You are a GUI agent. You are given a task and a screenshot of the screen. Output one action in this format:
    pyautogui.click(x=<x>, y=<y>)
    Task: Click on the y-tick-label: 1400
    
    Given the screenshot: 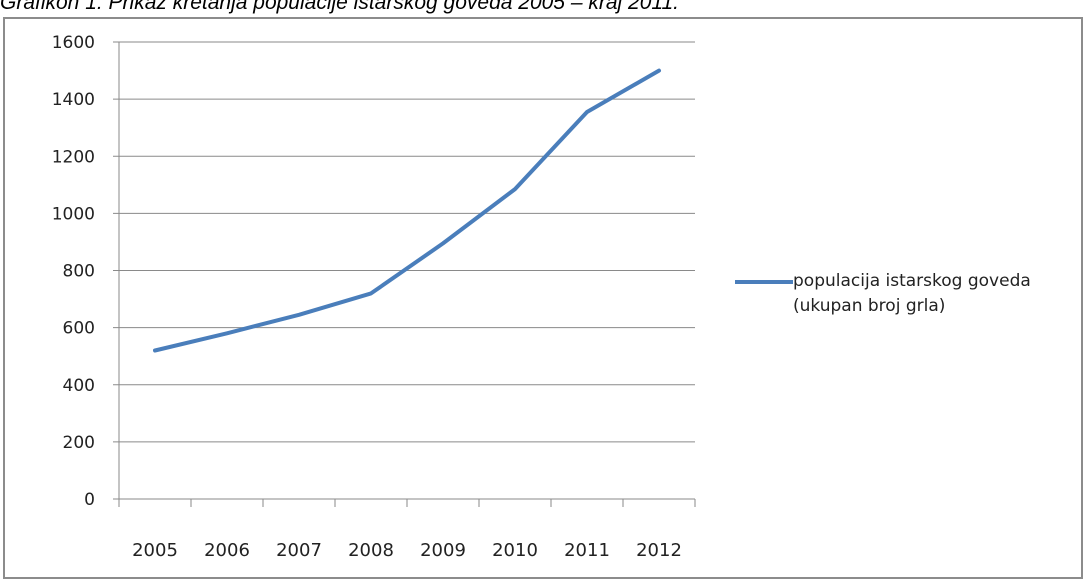 What is the action you would take?
    pyautogui.click(x=73, y=100)
    